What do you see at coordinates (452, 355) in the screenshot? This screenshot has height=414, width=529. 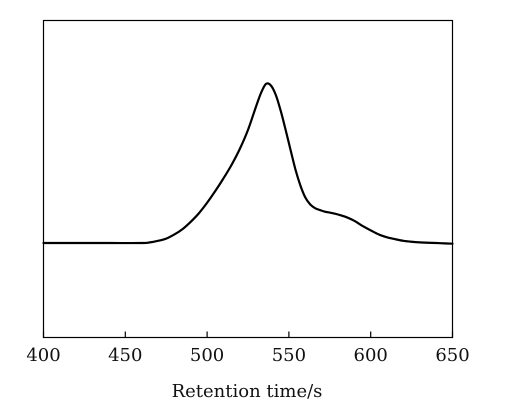 I see `x-tick-label: 650` at bounding box center [452, 355].